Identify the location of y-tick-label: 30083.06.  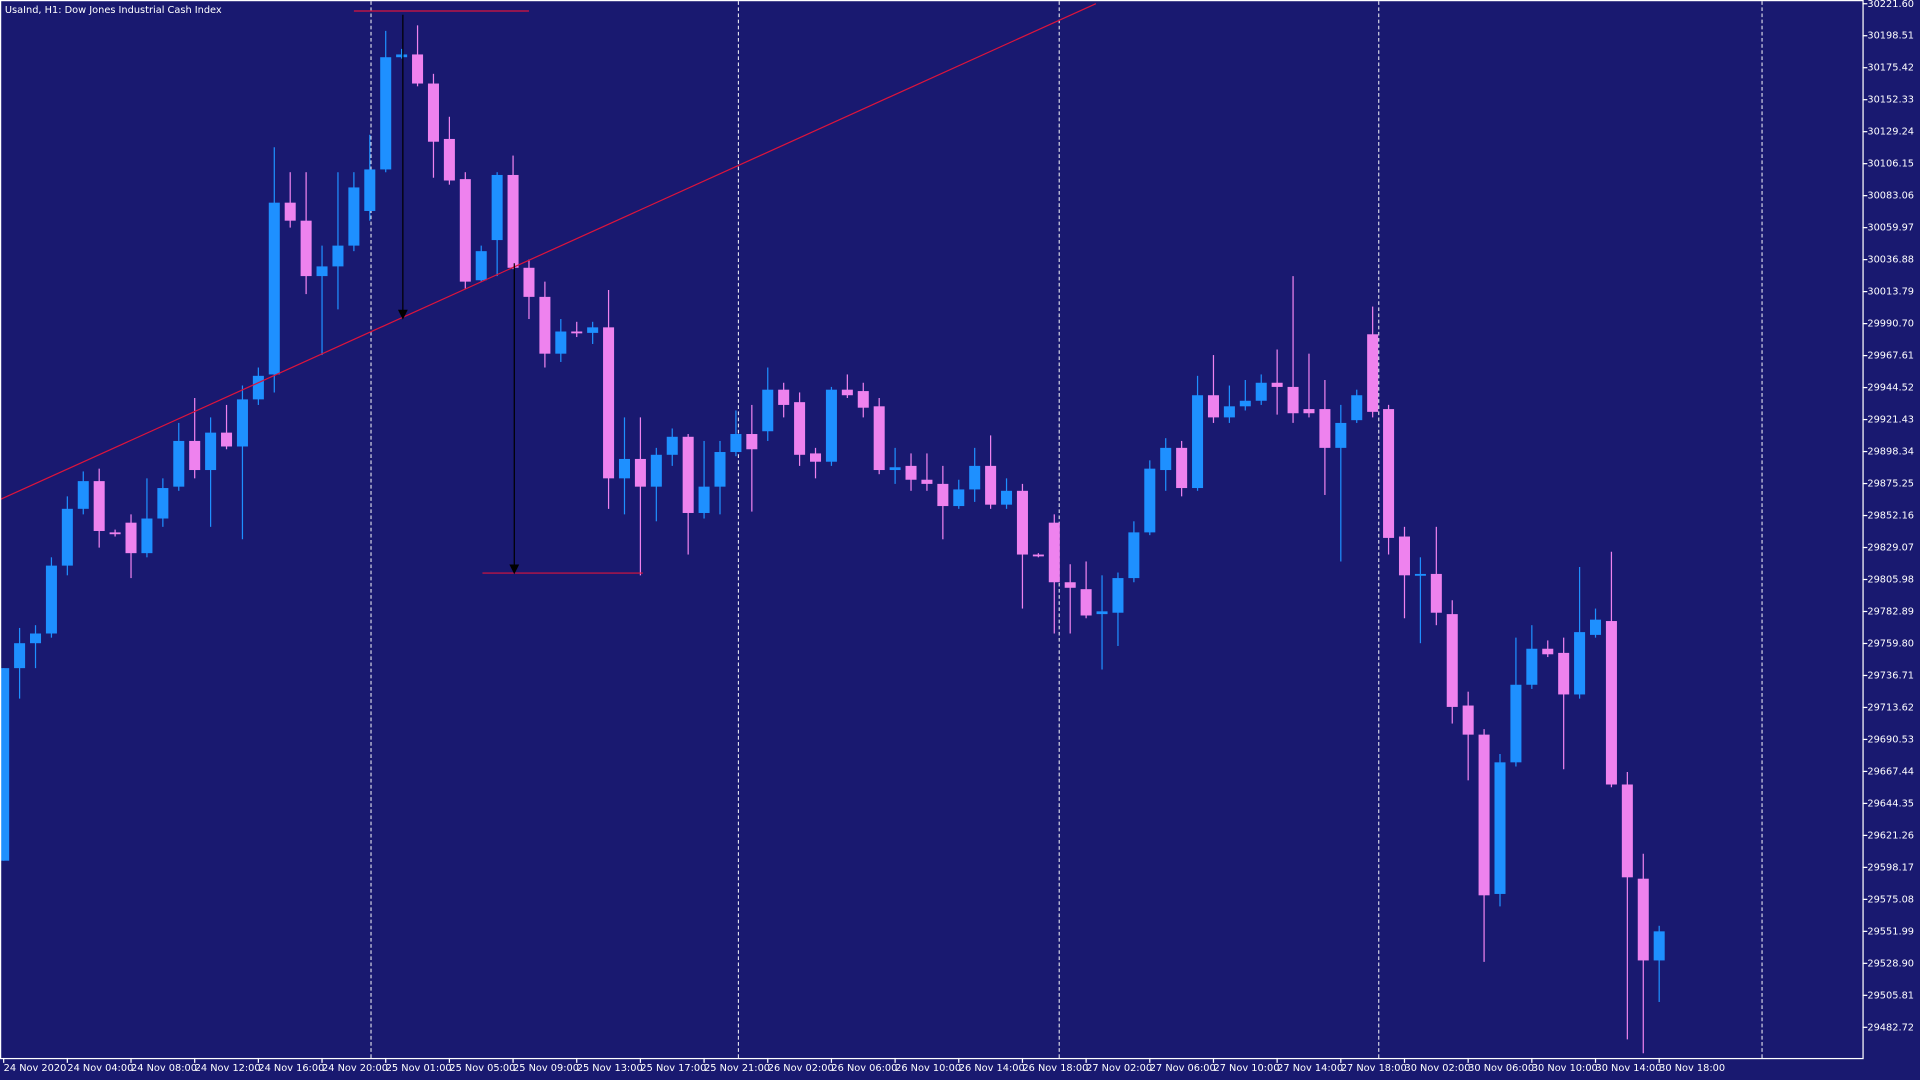
(1890, 196).